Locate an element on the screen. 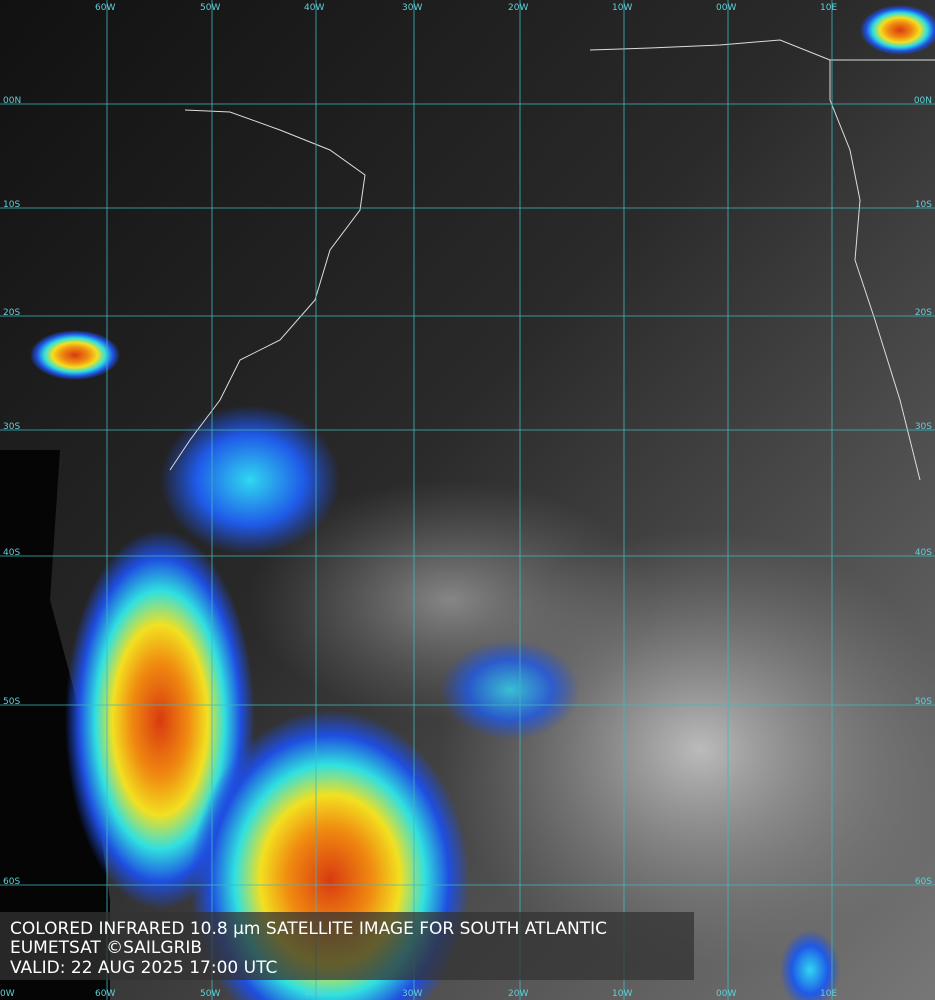  dark-area is located at coordinates (55, 725).